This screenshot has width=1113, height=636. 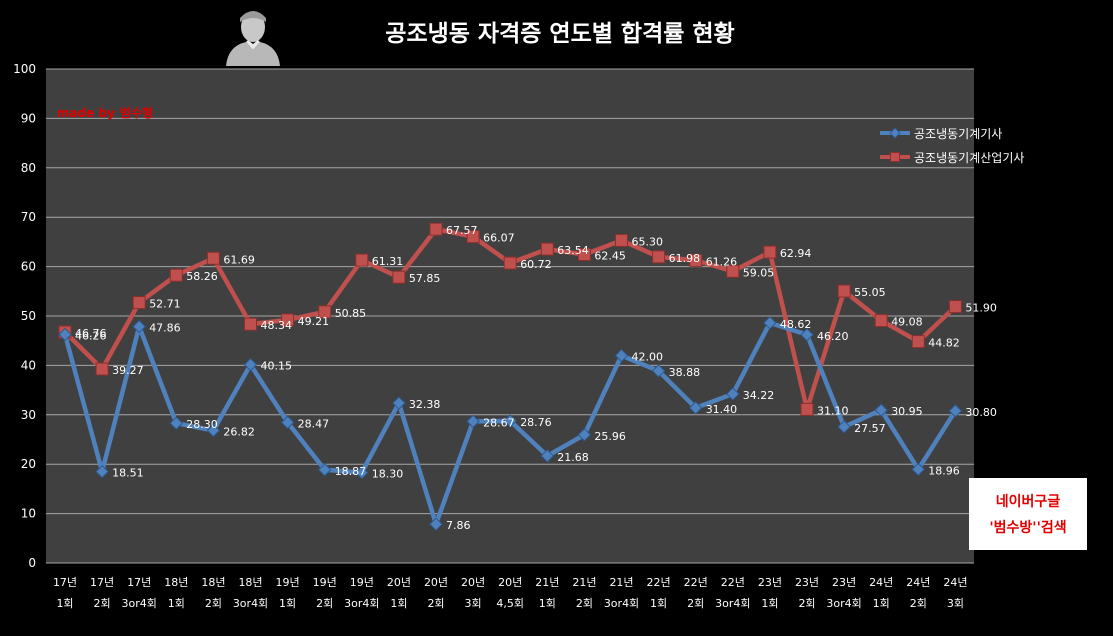 What do you see at coordinates (28, 267) in the screenshot?
I see `y-tick-label-60: 60` at bounding box center [28, 267].